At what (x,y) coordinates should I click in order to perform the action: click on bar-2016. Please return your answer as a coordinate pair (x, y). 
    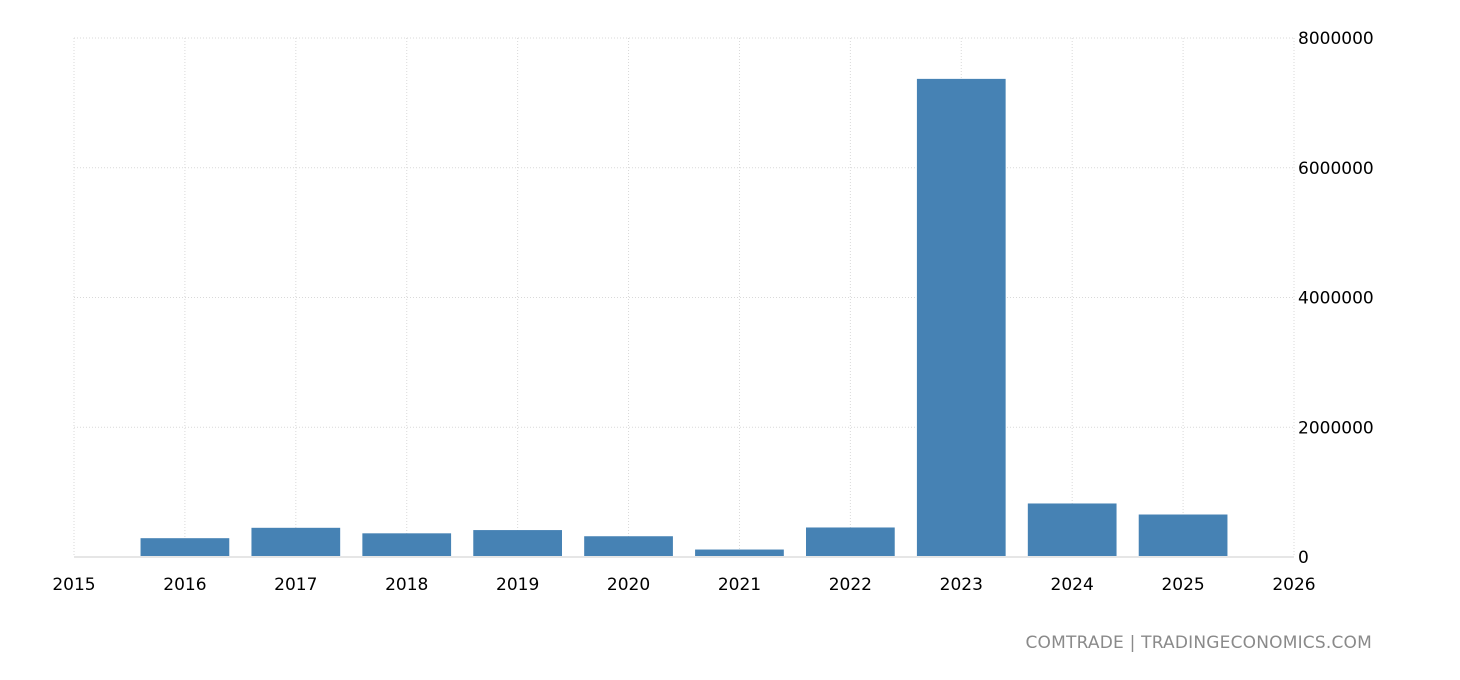
    Looking at the image, I should click on (185, 547).